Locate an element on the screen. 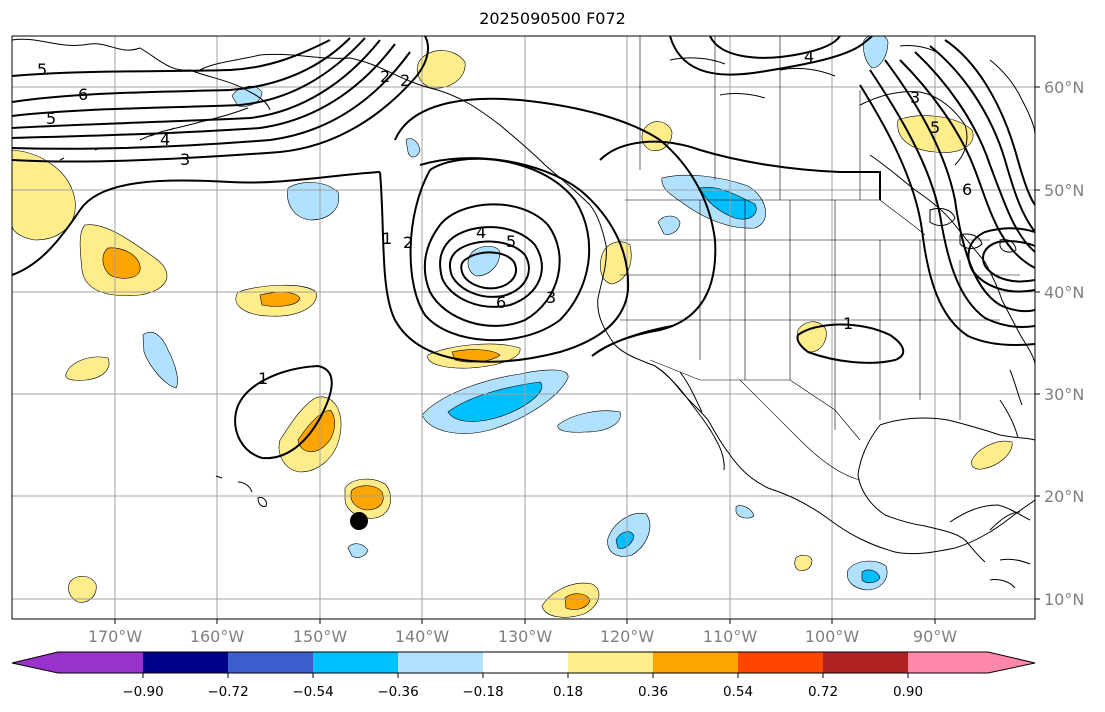 The image size is (1105, 712). map-title: 2025090500 F072 is located at coordinates (552, 18).